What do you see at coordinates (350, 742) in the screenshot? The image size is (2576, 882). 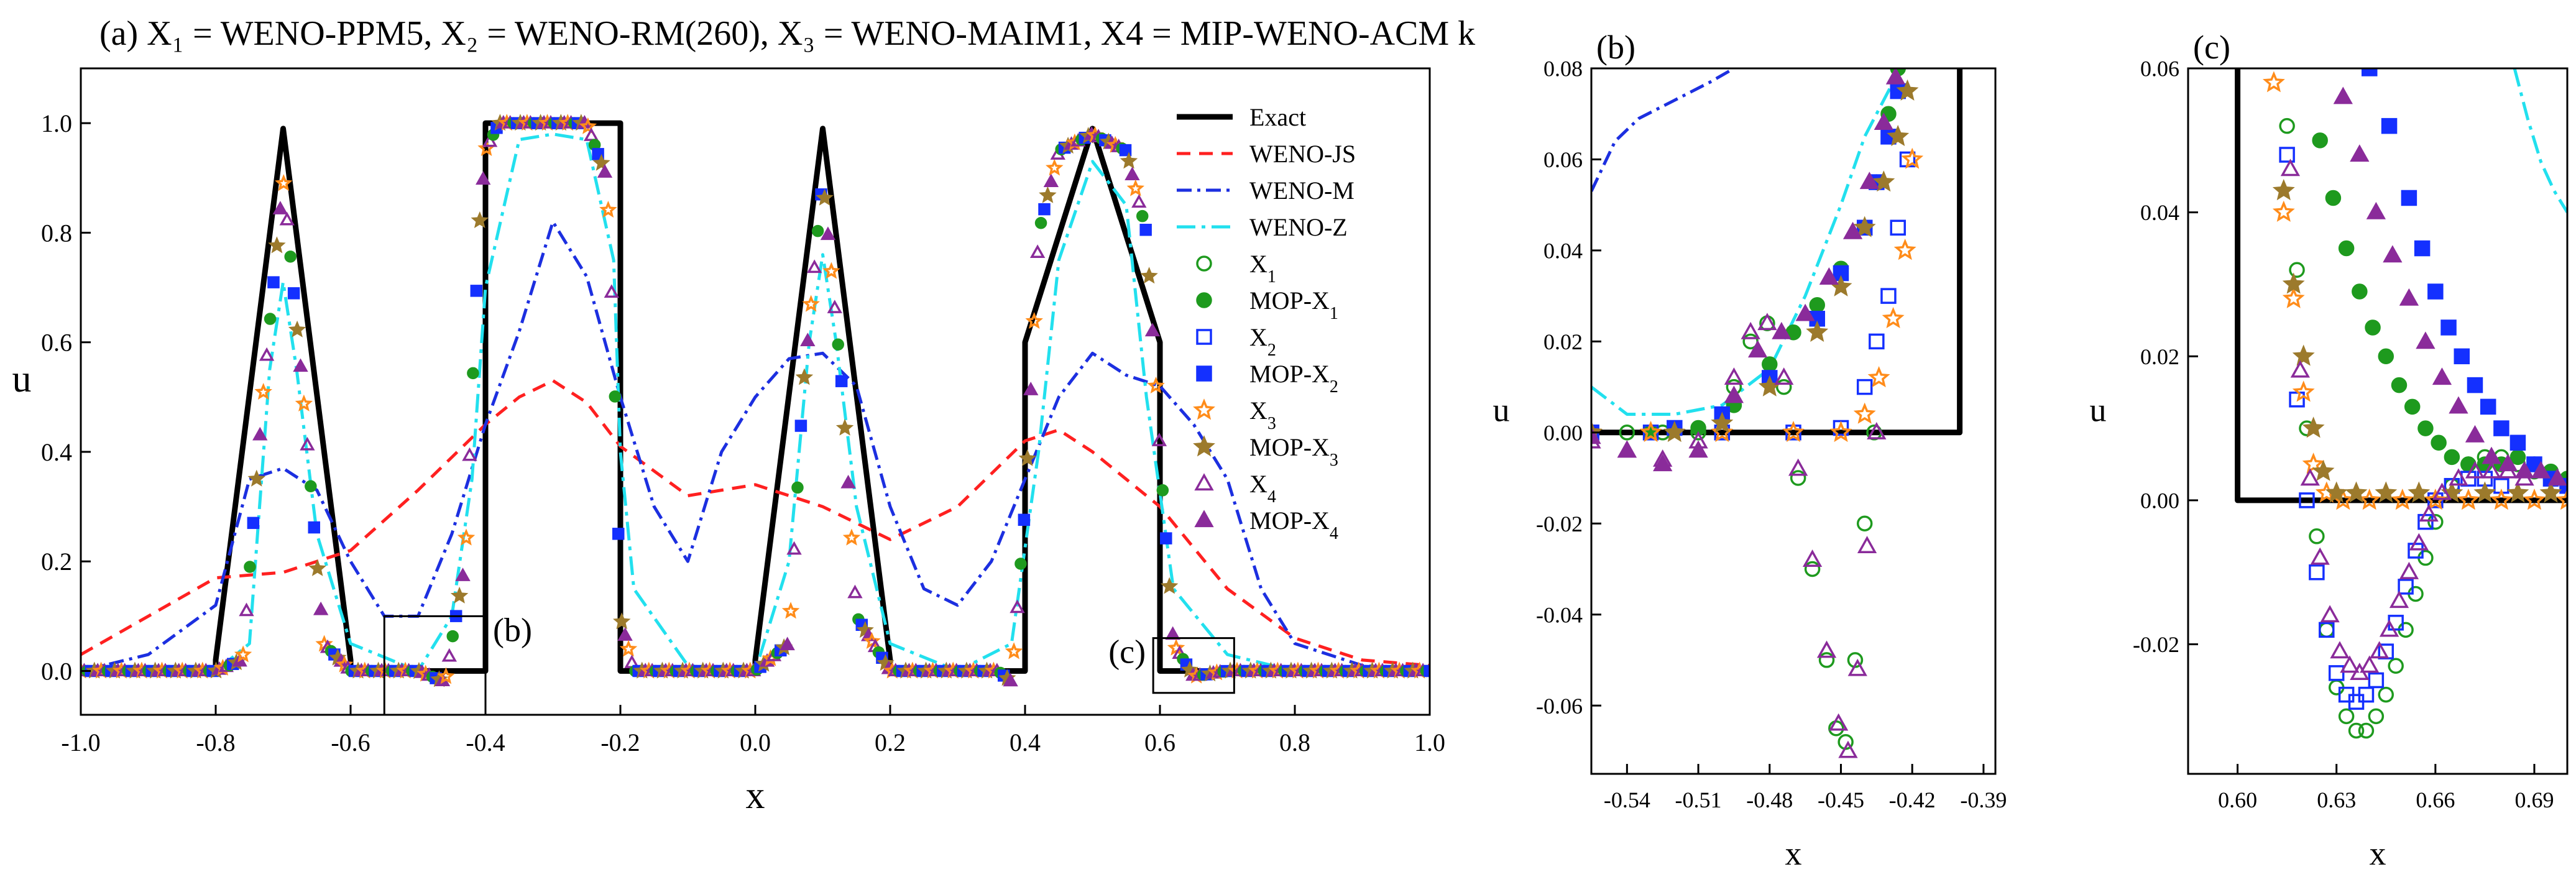 I see `x-tick-label: -0.6` at bounding box center [350, 742].